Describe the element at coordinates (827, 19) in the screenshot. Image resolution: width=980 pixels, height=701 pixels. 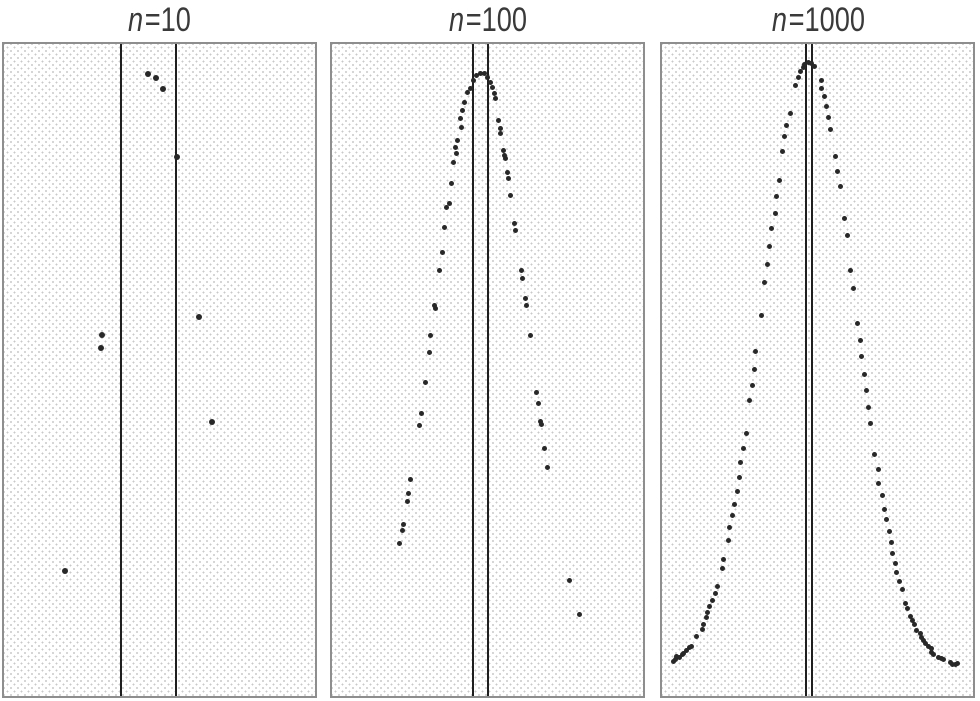
I see `title-n-value: =1000` at that location.